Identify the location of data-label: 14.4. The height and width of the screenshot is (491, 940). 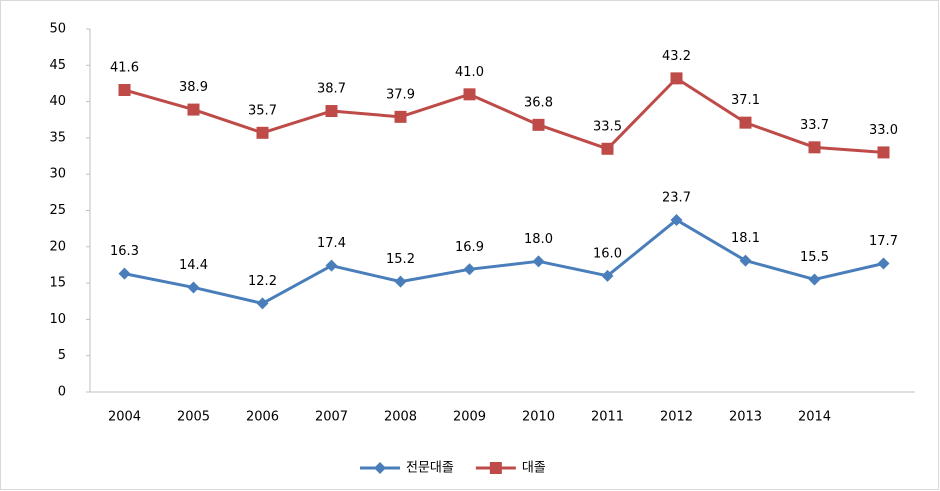
(193, 265).